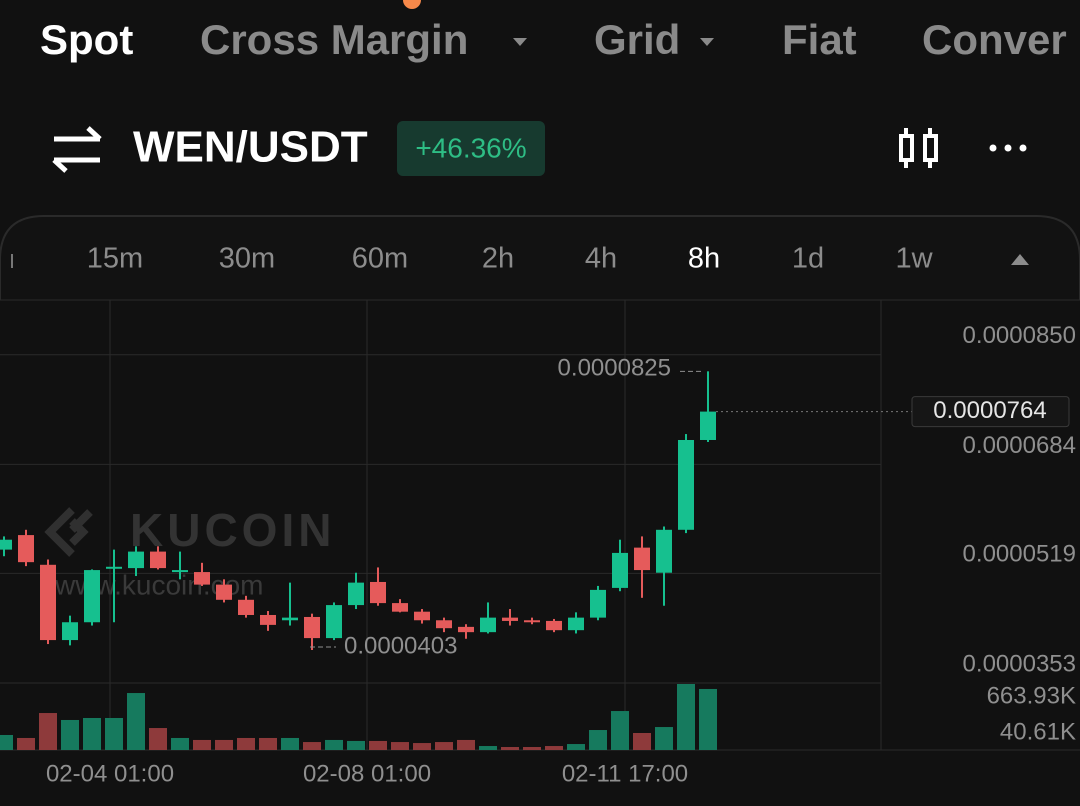 The image size is (1080, 806). Describe the element at coordinates (914, 259) in the screenshot. I see `interval: 1w` at that location.